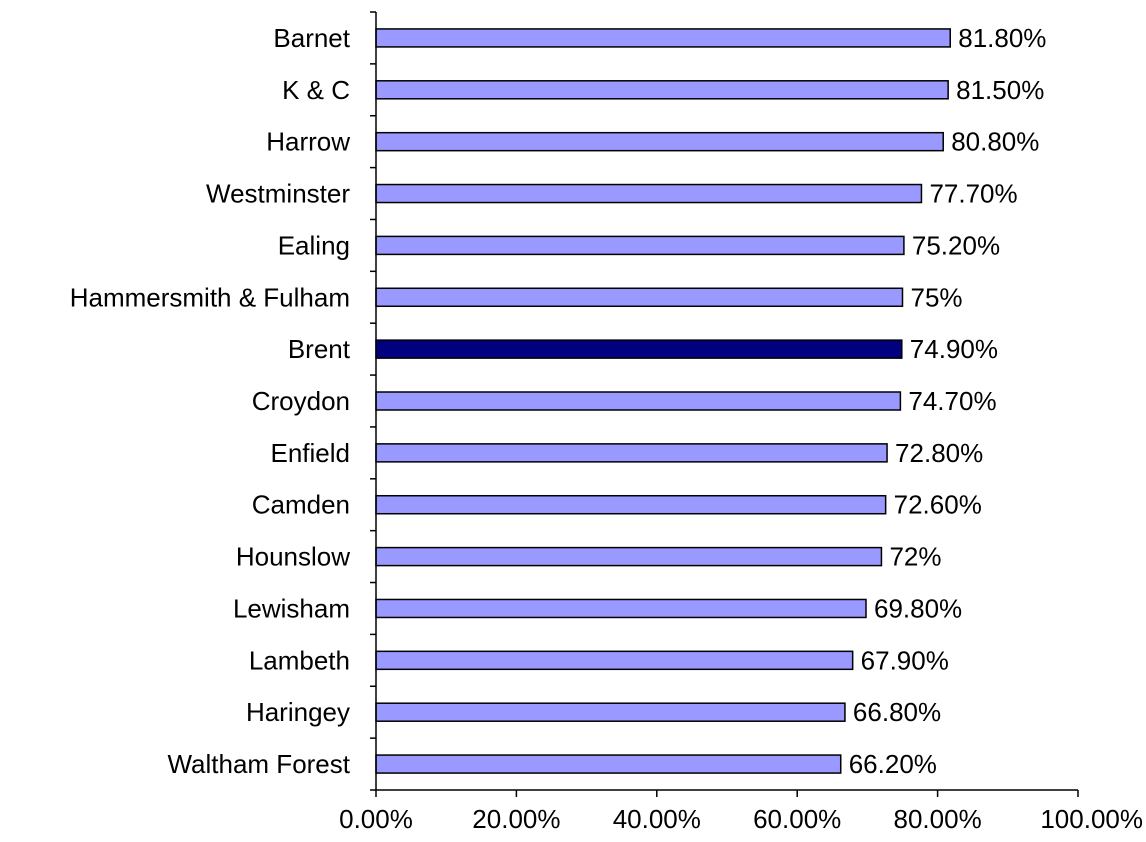  I want to click on category-label: Westminster, so click(278, 194).